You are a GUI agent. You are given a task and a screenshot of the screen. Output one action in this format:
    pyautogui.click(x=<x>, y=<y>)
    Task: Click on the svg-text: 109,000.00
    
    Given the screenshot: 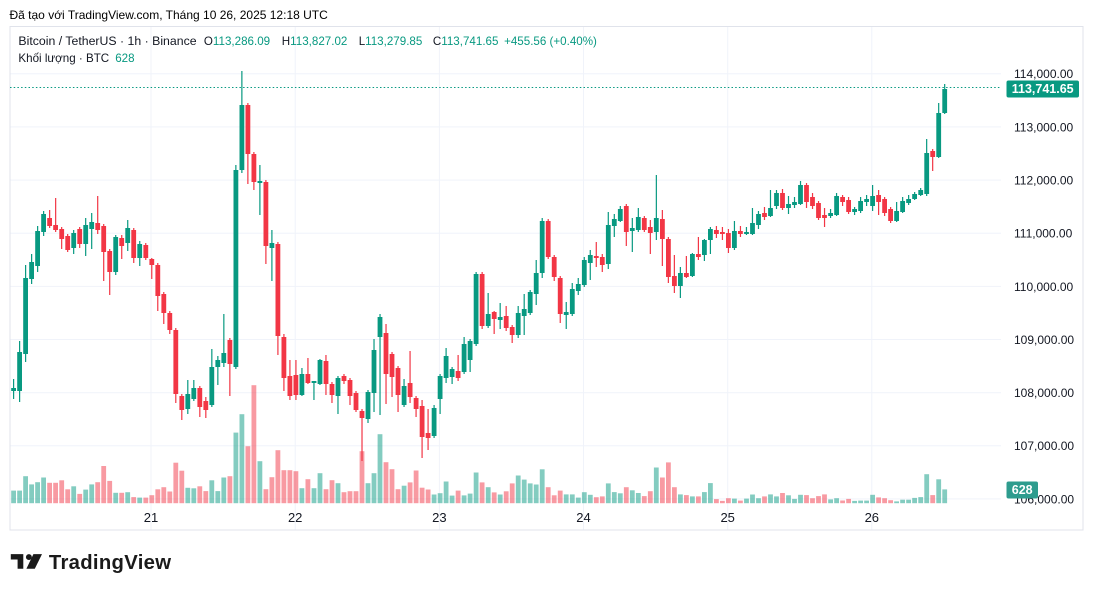 What is the action you would take?
    pyautogui.click(x=1044, y=340)
    